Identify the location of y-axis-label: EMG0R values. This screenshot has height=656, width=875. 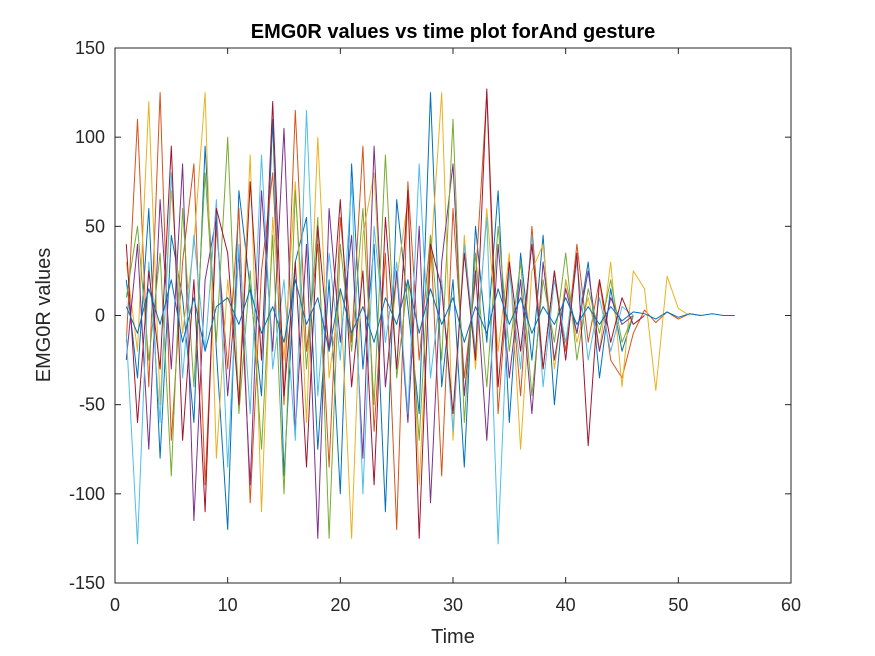
(44, 315).